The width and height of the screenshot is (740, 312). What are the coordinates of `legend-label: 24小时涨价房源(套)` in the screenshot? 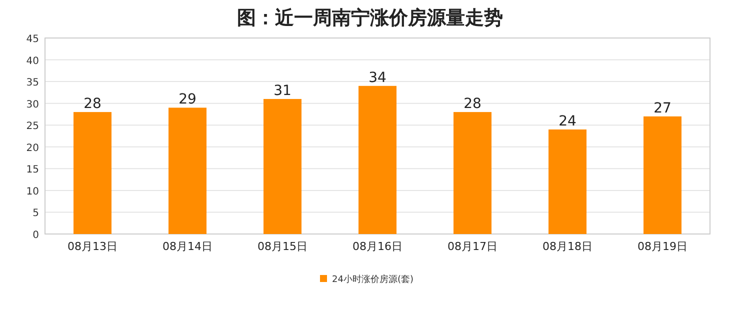 It's located at (373, 279).